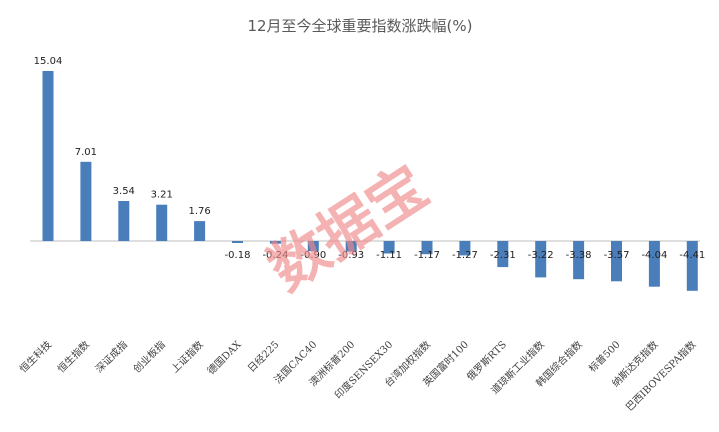 The image size is (719, 432). Describe the element at coordinates (162, 195) in the screenshot. I see `value-label-3: 3.21` at that location.